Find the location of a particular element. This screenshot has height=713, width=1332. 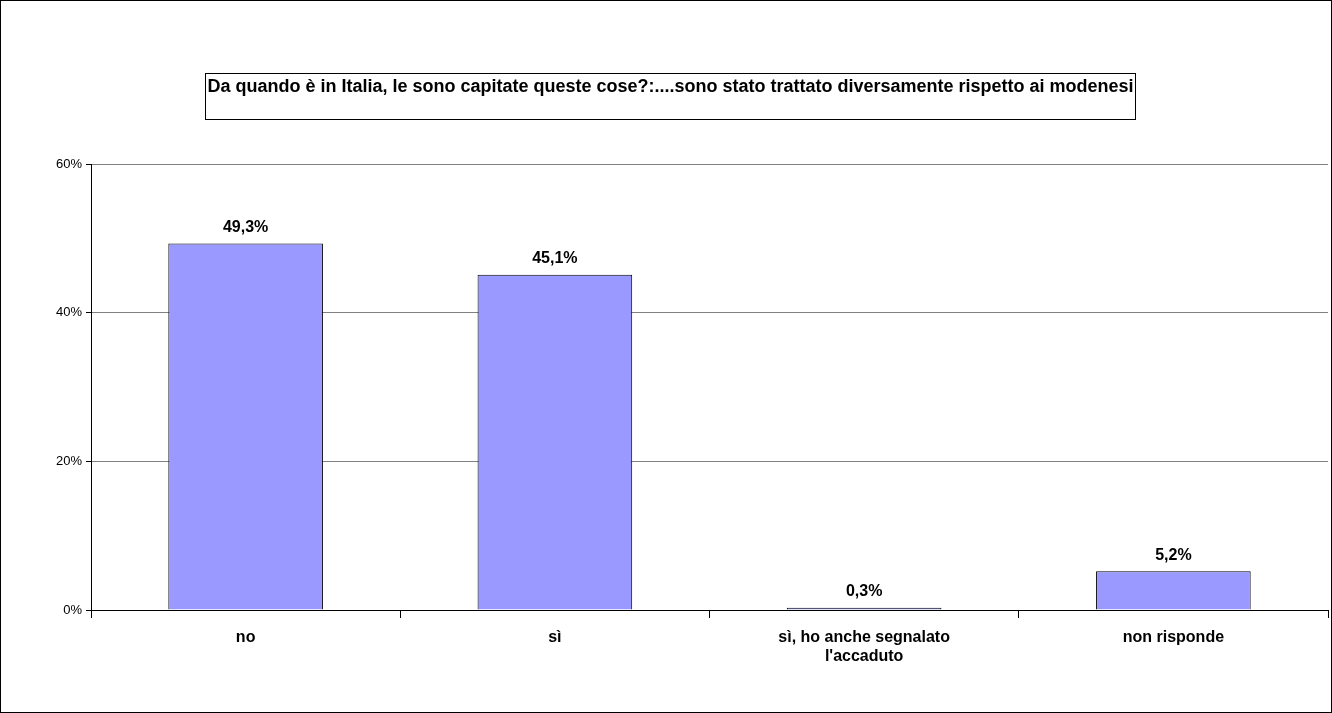

data-label: 49,3% is located at coordinates (245, 226).